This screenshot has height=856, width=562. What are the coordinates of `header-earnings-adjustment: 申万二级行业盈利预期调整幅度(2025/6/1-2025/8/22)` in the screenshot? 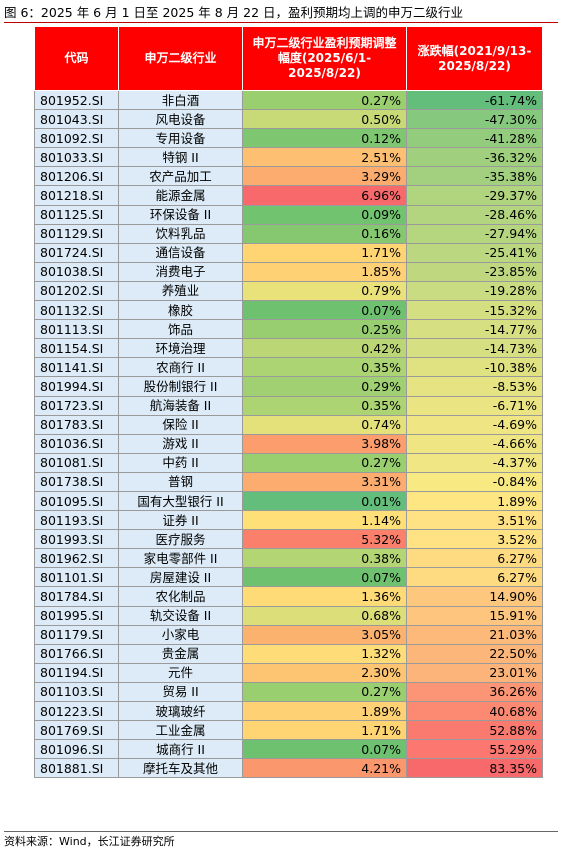 It's located at (324, 58).